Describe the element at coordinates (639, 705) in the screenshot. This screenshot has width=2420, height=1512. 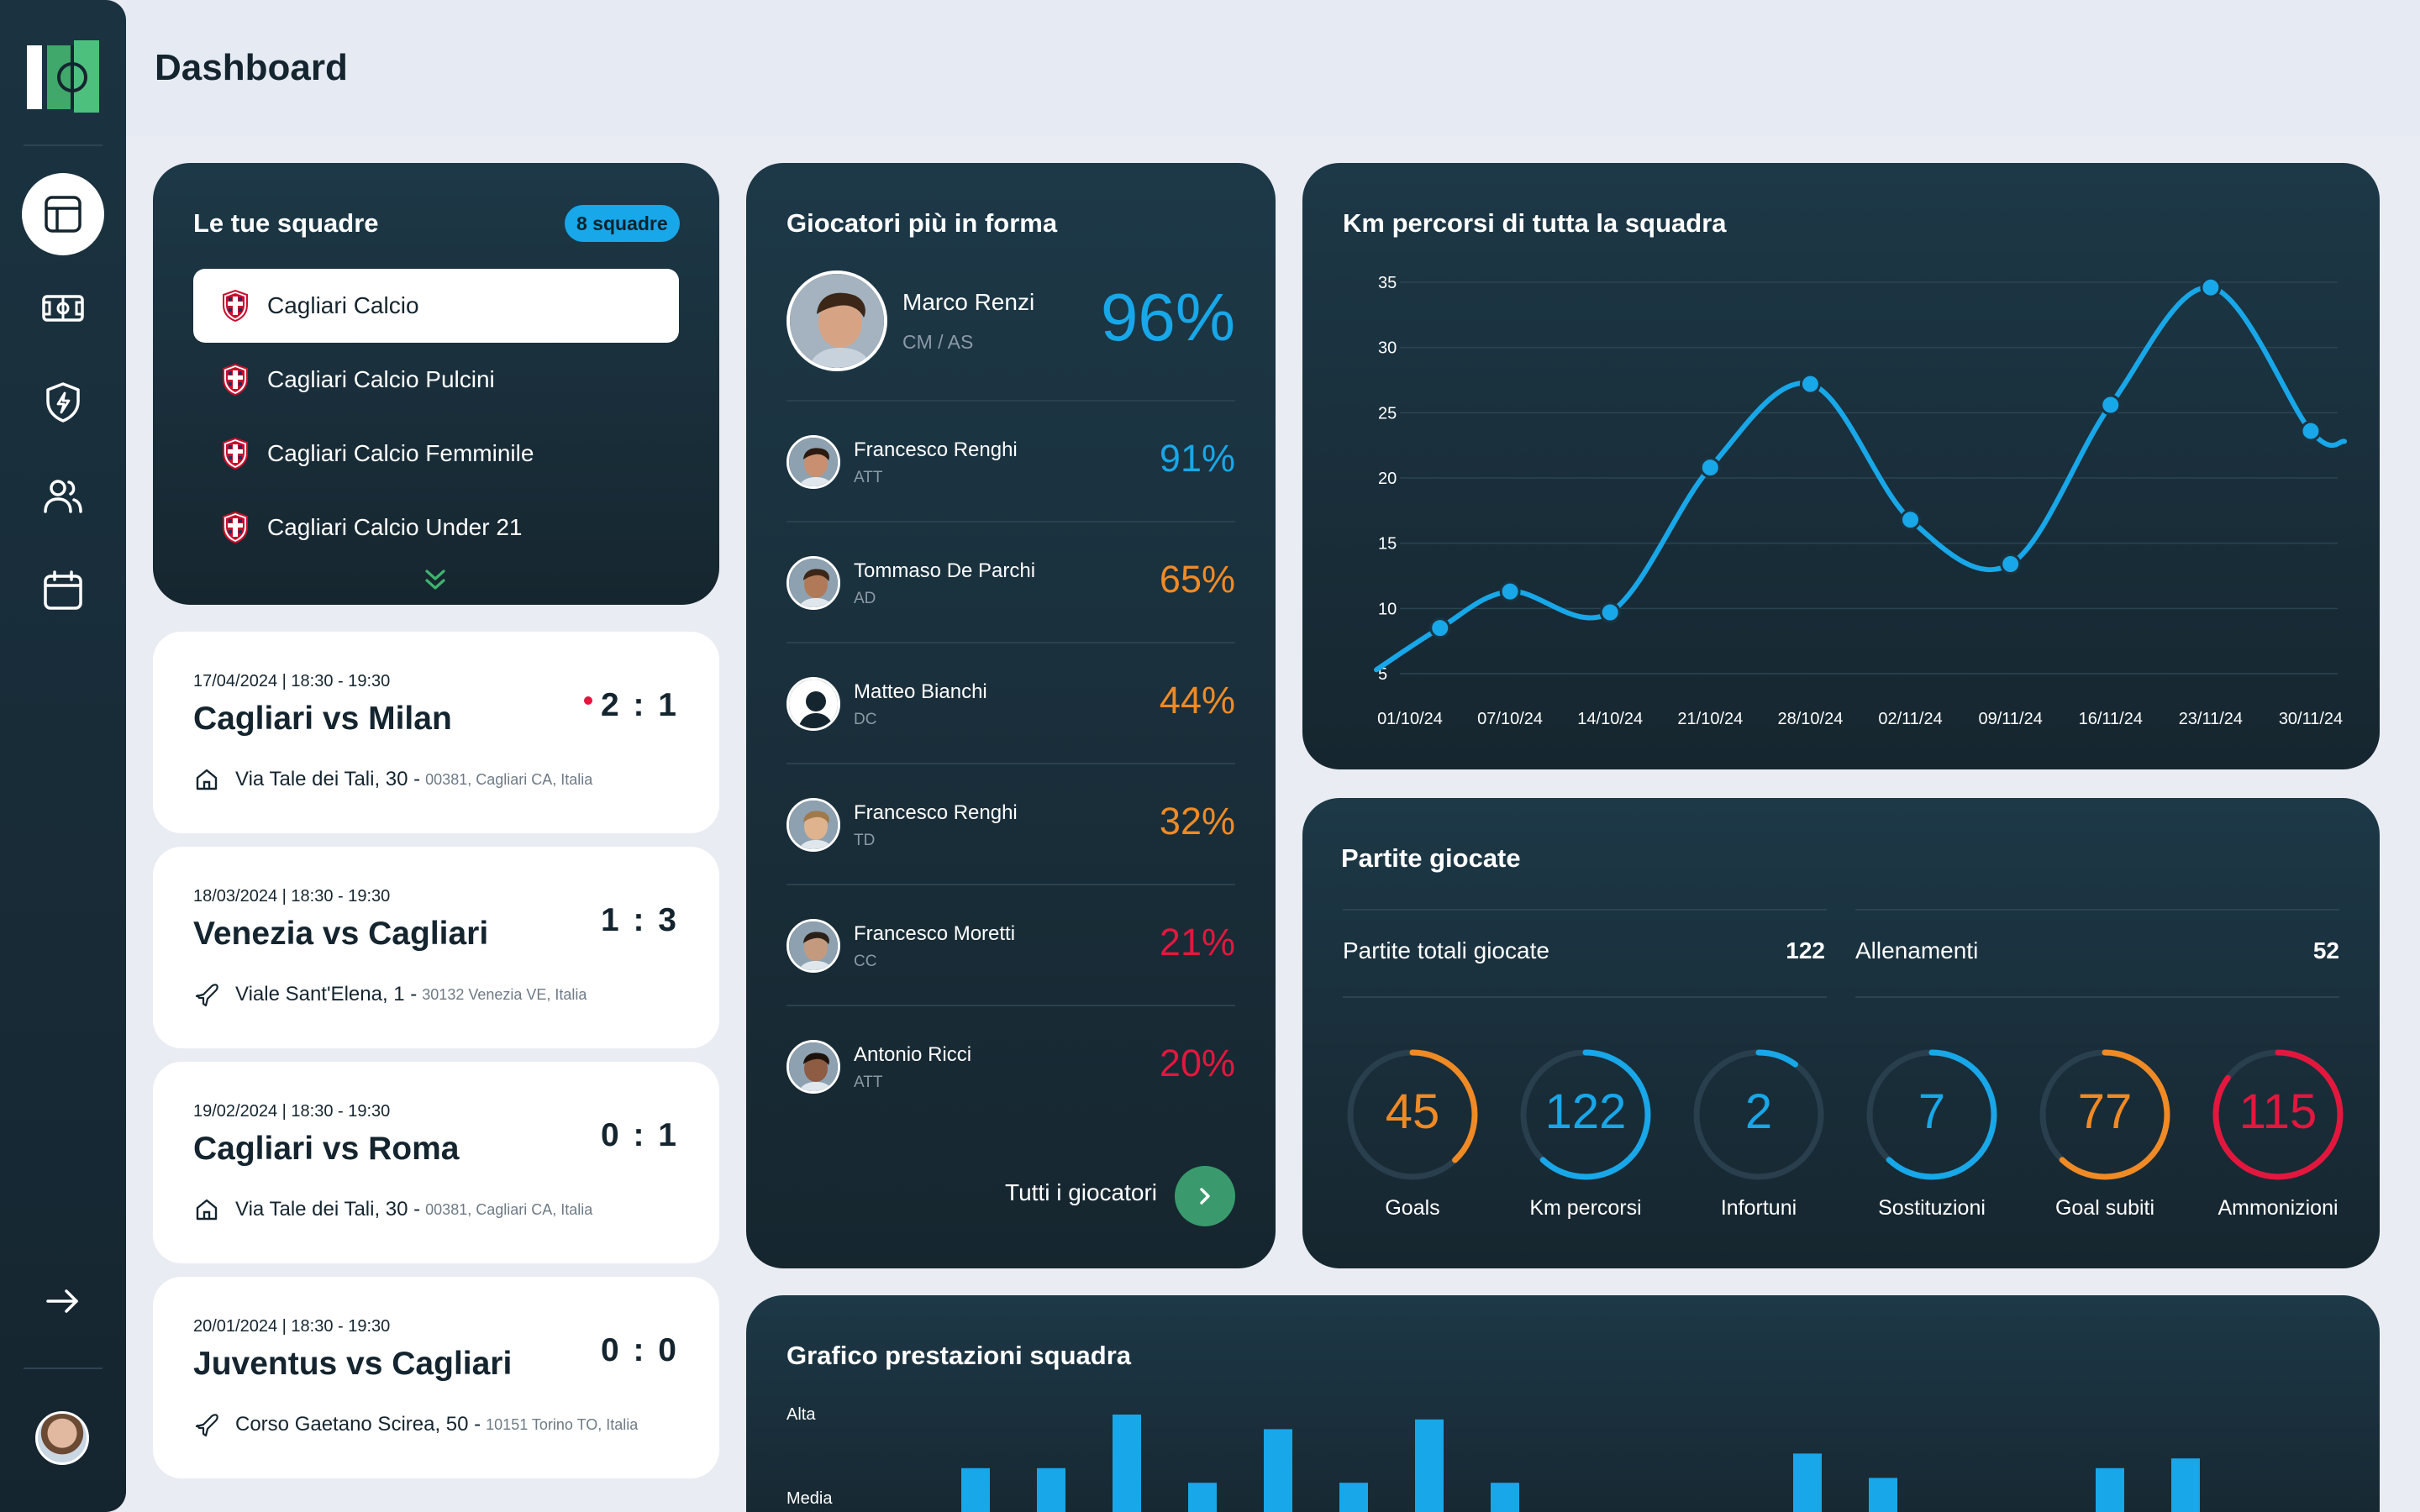
I see `match-score: 2 : 1` at that location.